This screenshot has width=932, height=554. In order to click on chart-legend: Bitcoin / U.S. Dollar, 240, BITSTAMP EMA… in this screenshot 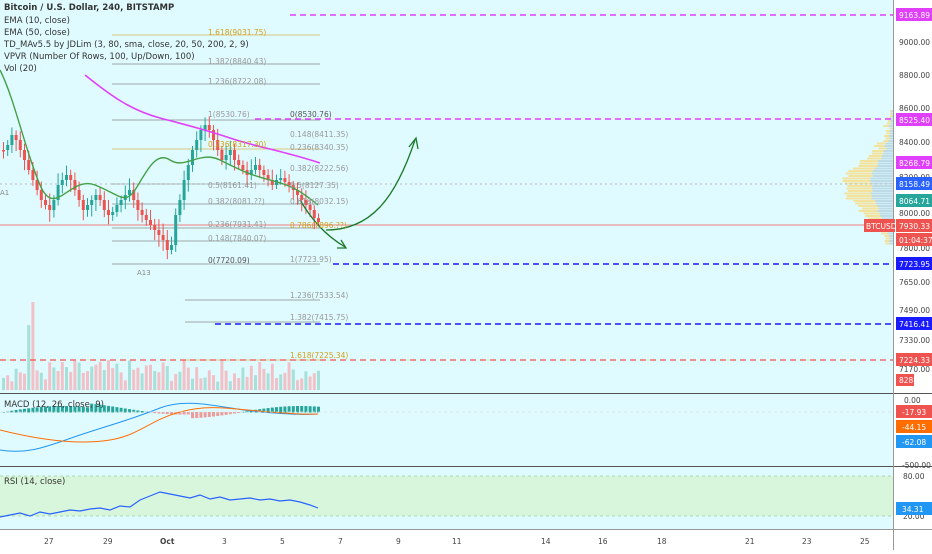, I will do `click(126, 38)`.